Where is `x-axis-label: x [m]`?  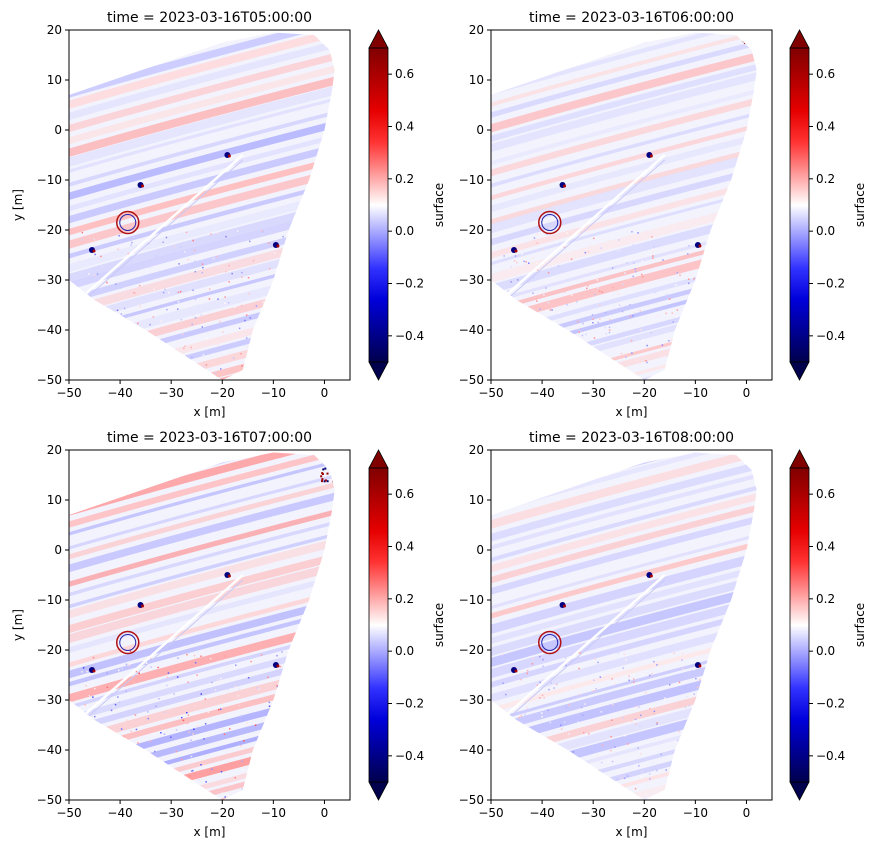
x-axis-label: x [m] is located at coordinates (632, 832).